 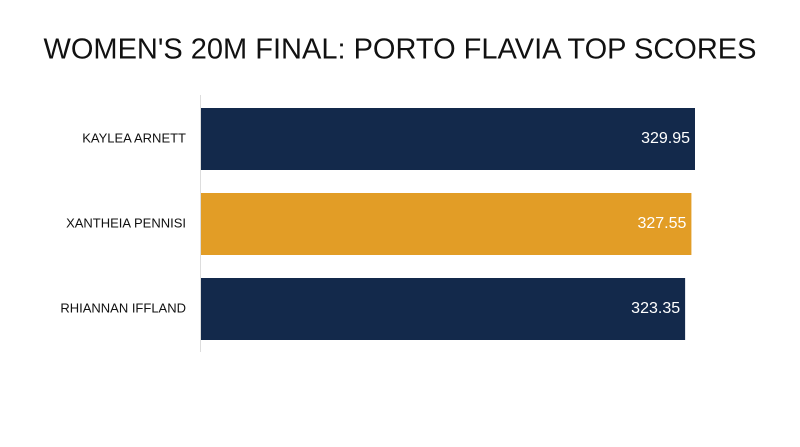 I want to click on value-label: 329.95, so click(x=665, y=138).